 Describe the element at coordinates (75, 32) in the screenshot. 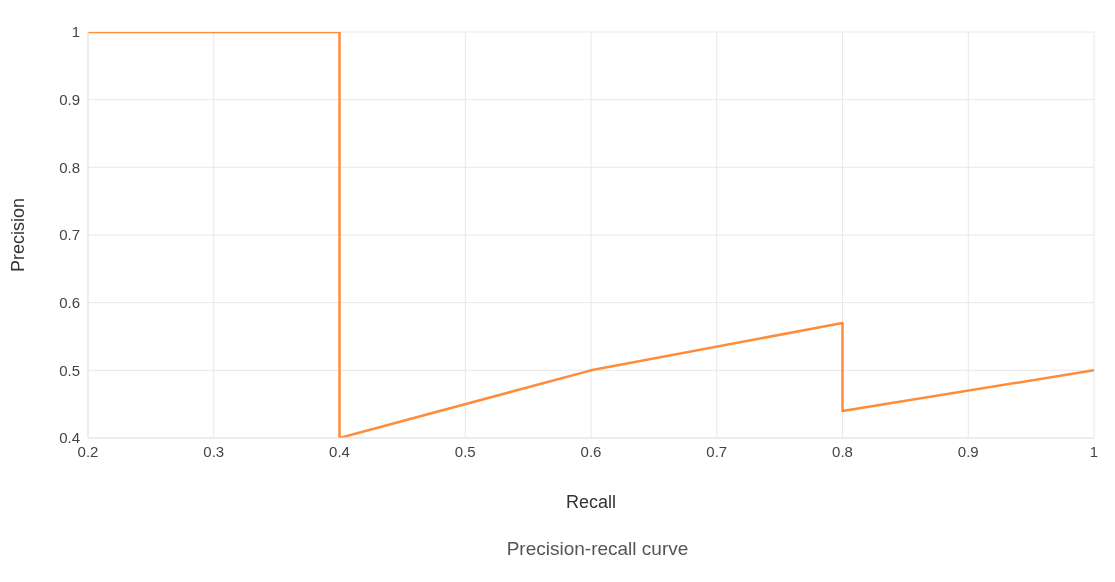

I see `y-tick-label: 1` at that location.